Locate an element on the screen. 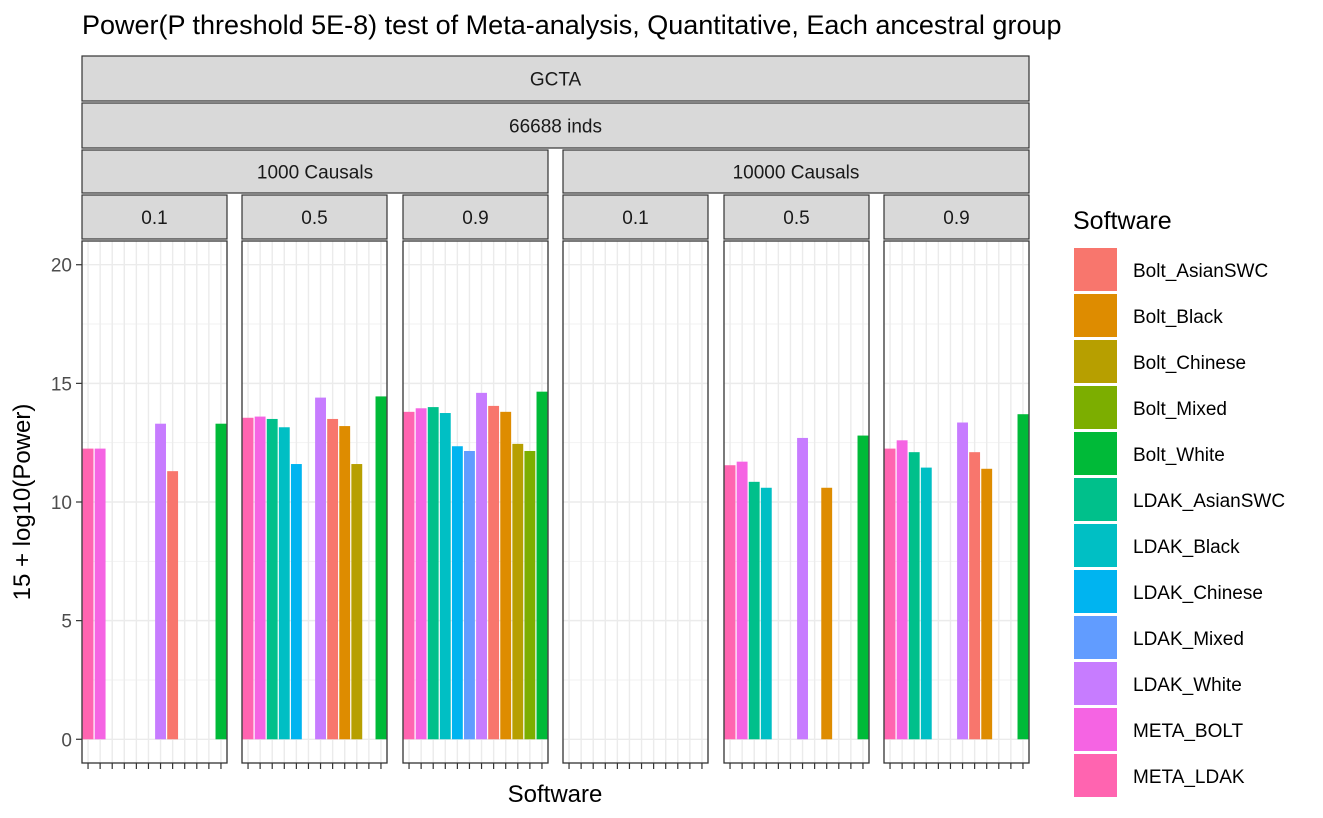 The width and height of the screenshot is (1323, 818). bar-Bolt_White: Bolt_White: 14.45 is located at coordinates (381, 568).